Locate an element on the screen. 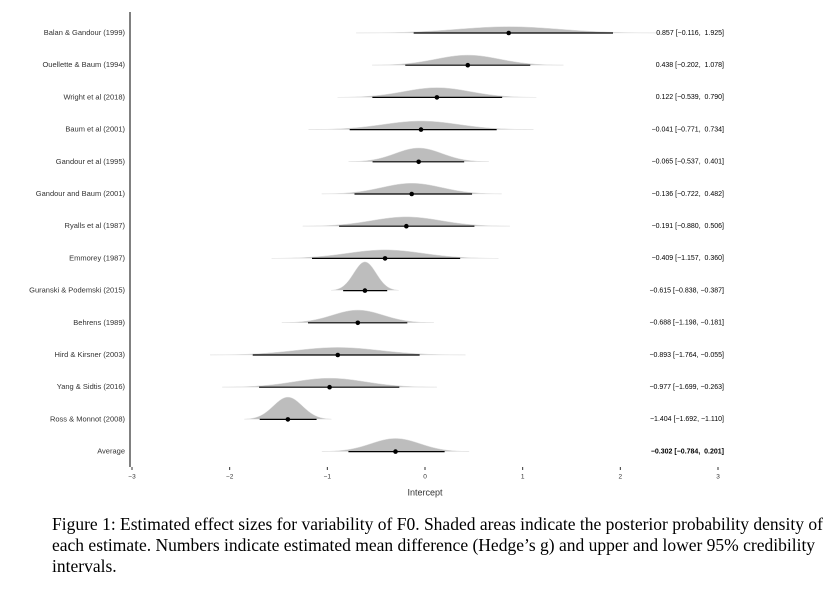 The image size is (836, 596). x-tick-label: −1 is located at coordinates (328, 477).